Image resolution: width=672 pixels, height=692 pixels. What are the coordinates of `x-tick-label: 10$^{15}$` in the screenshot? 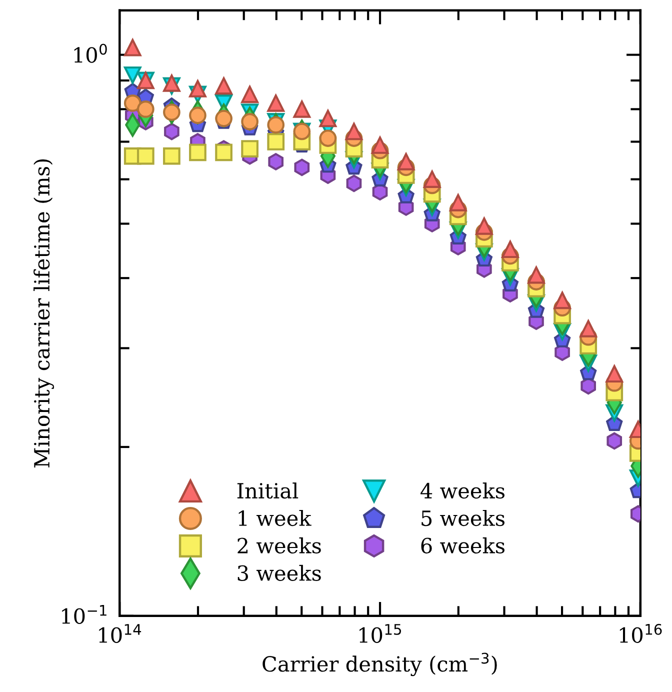 It's located at (380, 633).